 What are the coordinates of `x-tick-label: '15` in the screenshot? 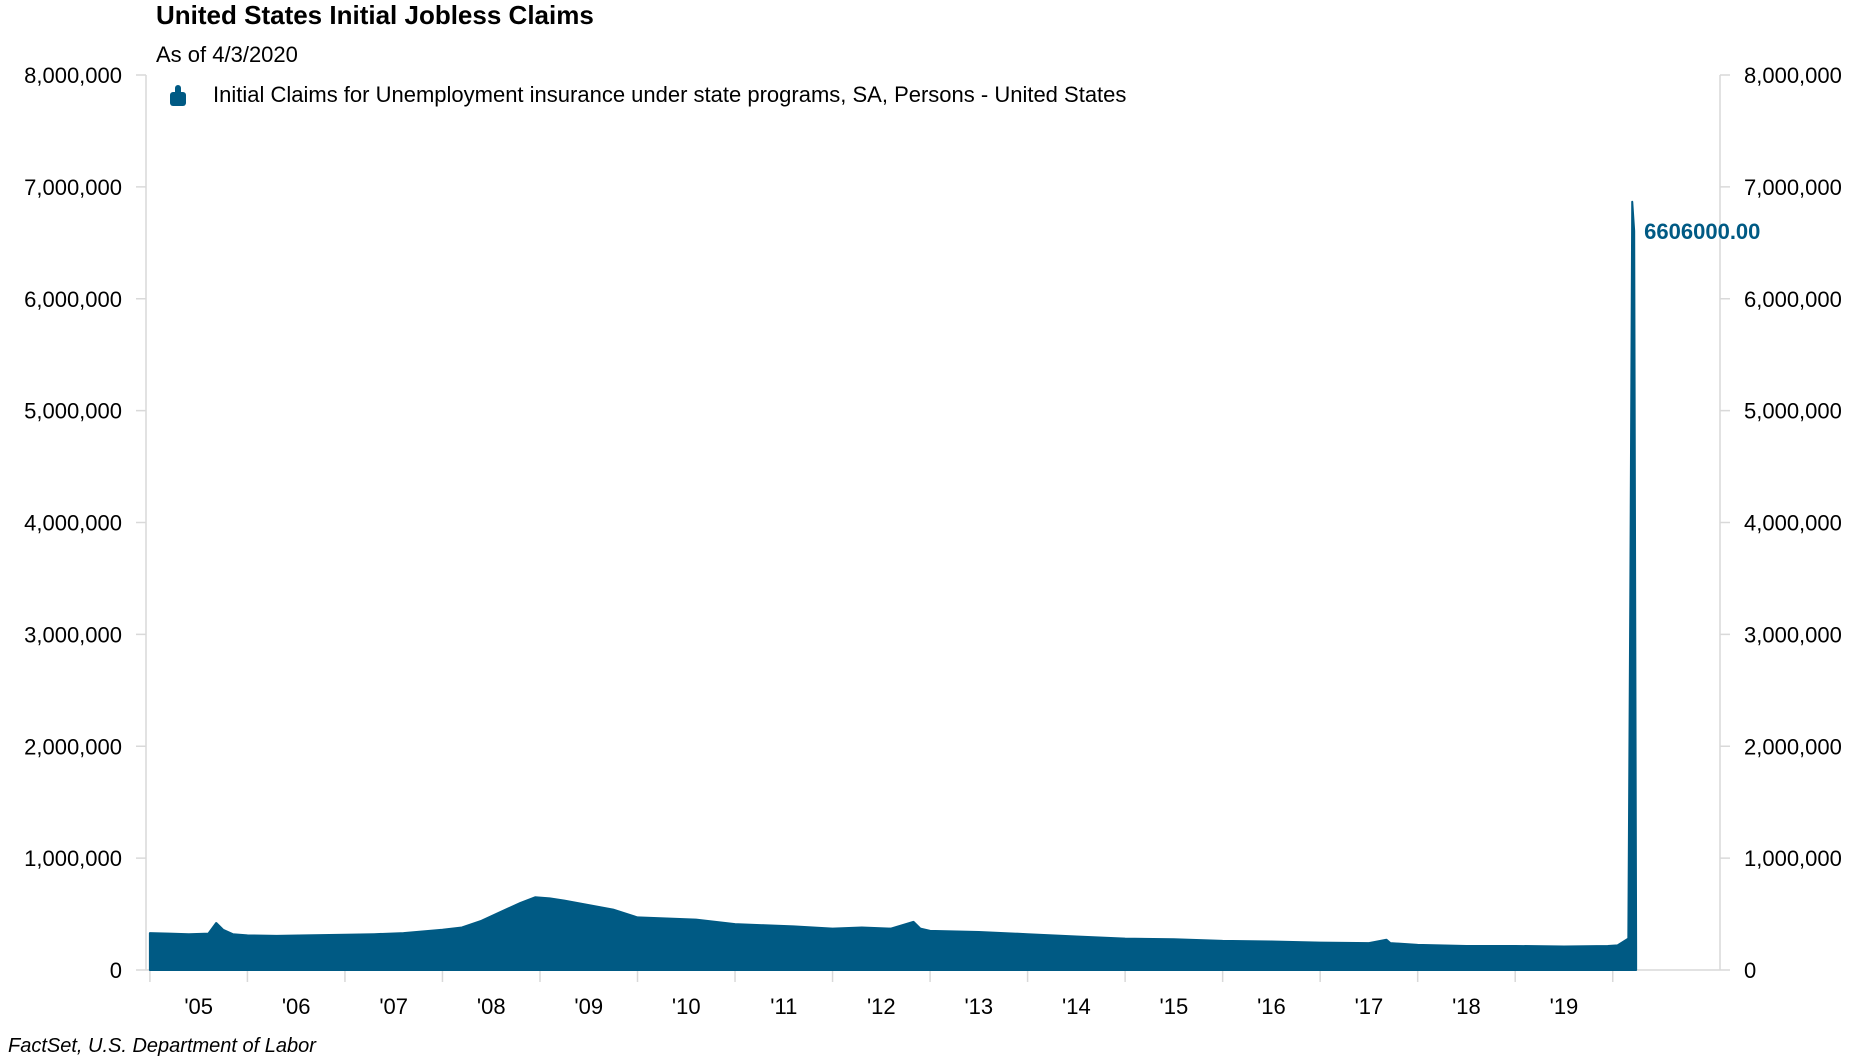 It's located at (1174, 1006).